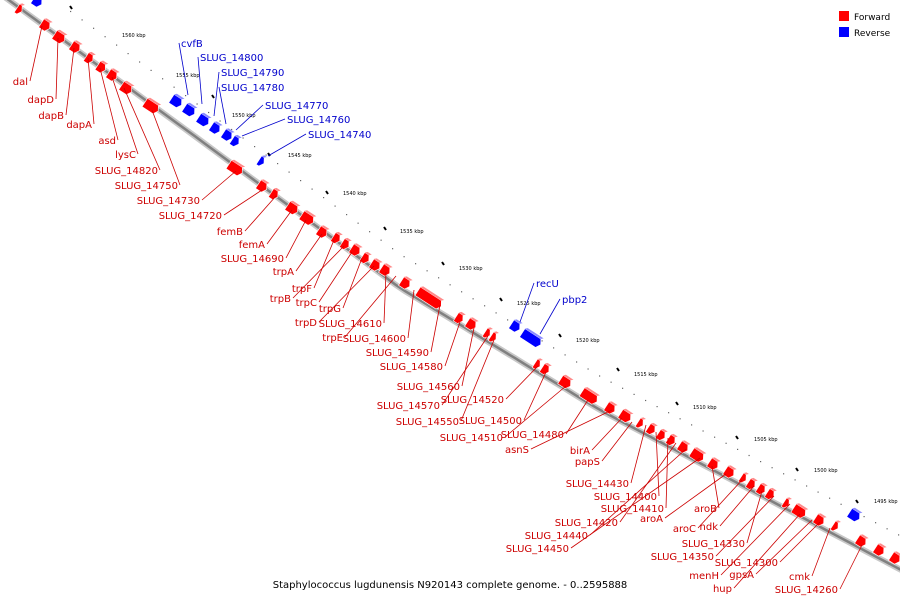 Image resolution: width=900 pixels, height=600 pixels. What do you see at coordinates (125, 155) in the screenshot?
I see `forward-label-lysc: lysC` at bounding box center [125, 155].